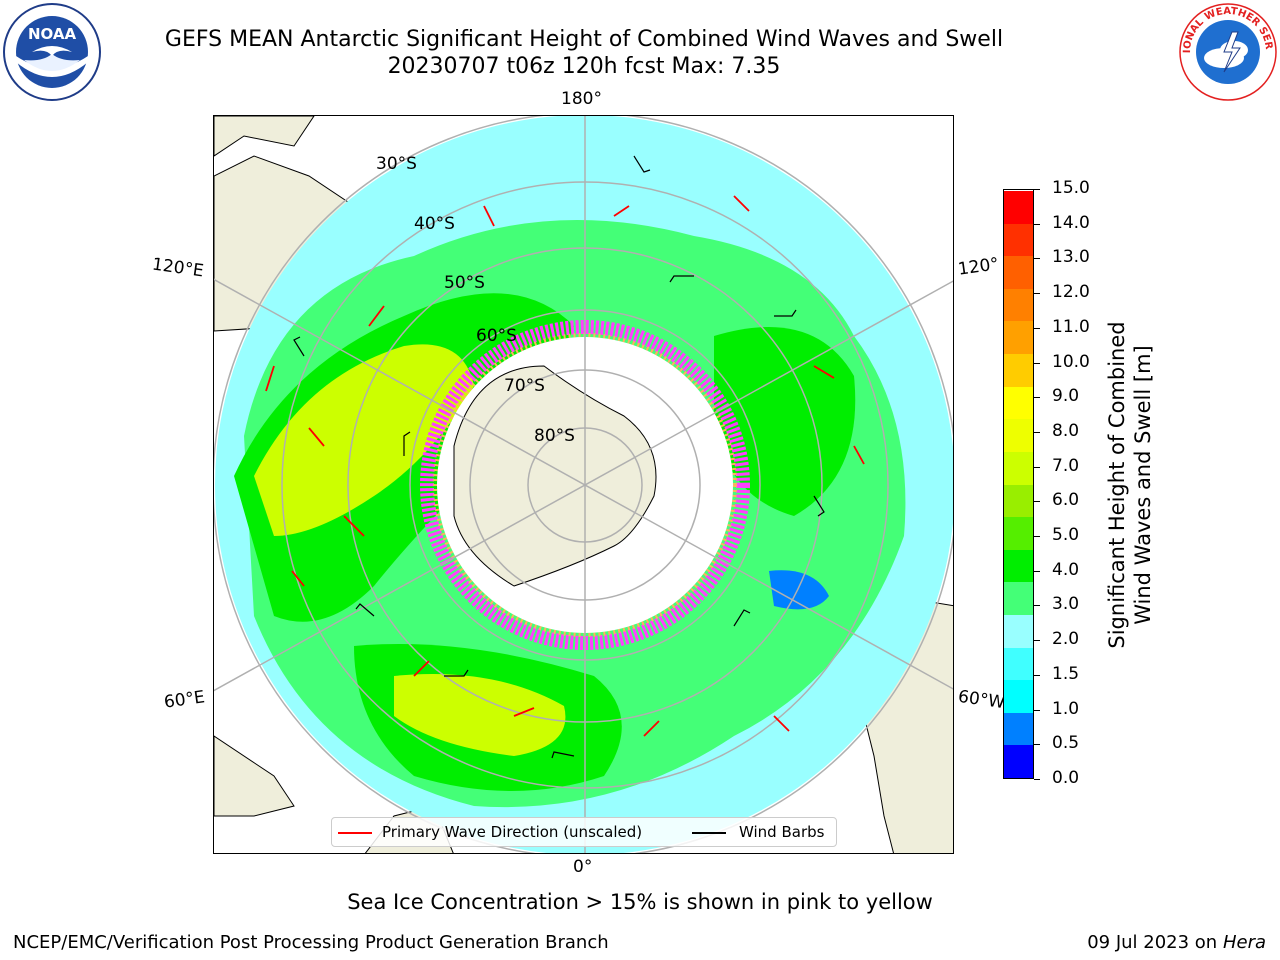 Image resolution: width=1280 pixels, height=960 pixels. Describe the element at coordinates (1066, 465) in the screenshot. I see `colorbar-tick-label: 7.0` at that location.